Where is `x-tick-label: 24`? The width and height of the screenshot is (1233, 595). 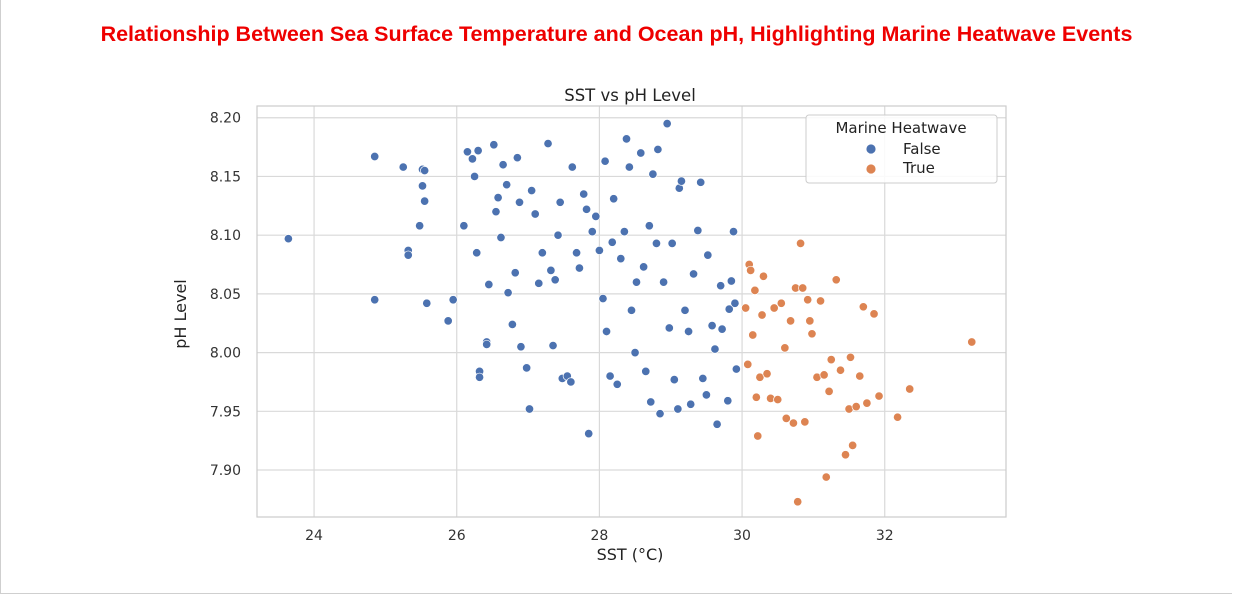
x-tick-label: 24 is located at coordinates (314, 536).